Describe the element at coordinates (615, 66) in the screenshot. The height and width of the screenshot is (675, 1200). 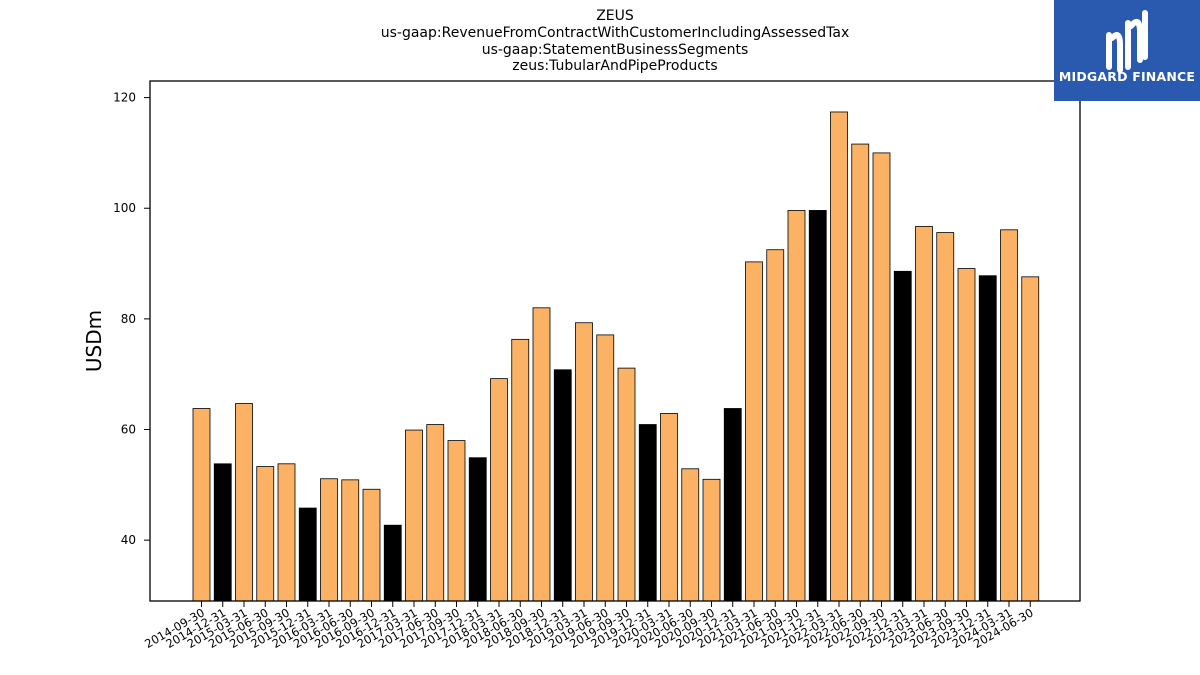
I see `chart-subtitle-member: zeus:TubularAndPipeProducts` at that location.